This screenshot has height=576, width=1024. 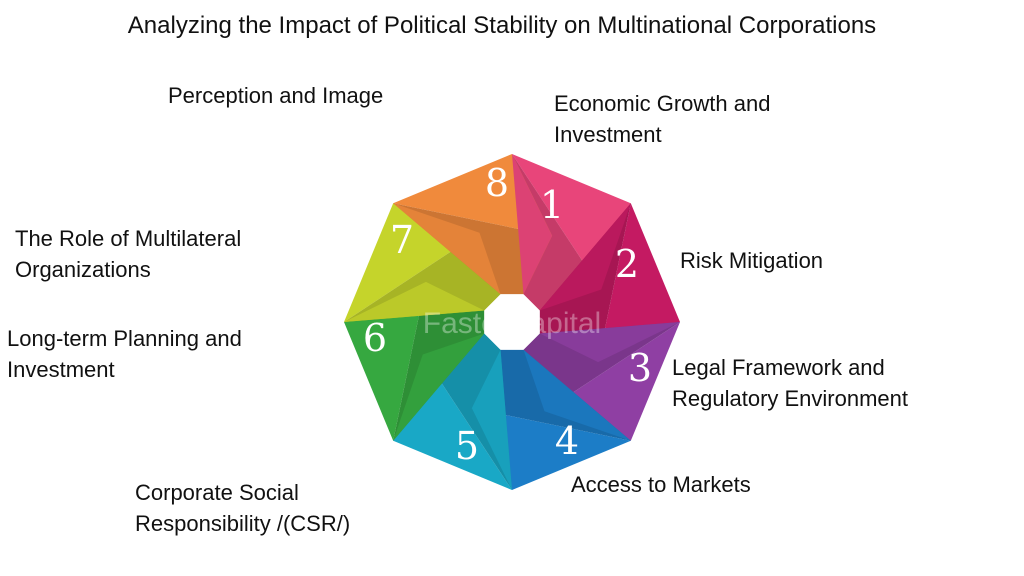 I want to click on segment-7-fold, so click(x=414, y=301).